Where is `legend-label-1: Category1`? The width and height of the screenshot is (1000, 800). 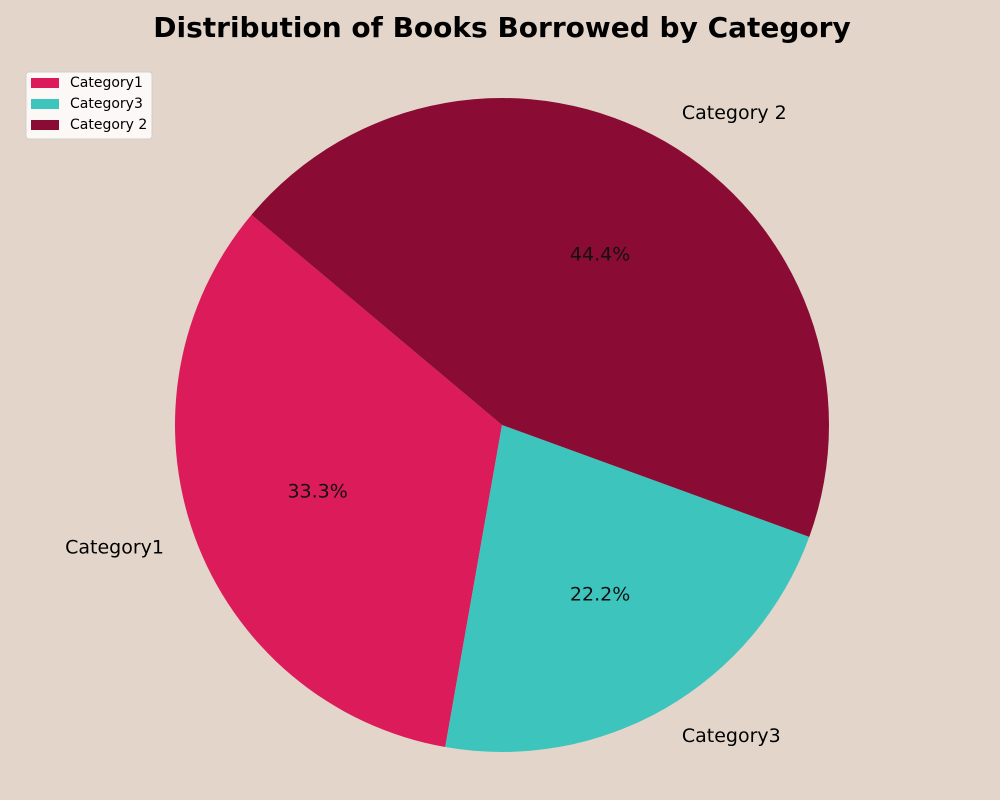 legend-label-1: Category1 is located at coordinates (106, 83).